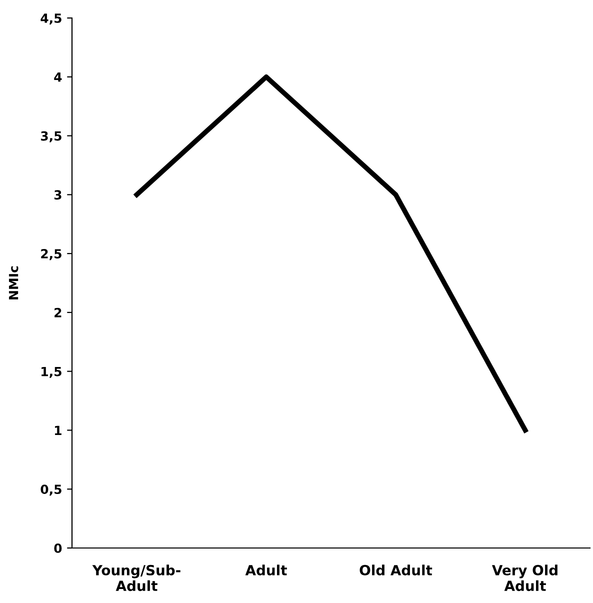 The image size is (593, 603). Describe the element at coordinates (58, 77) in the screenshot. I see `y-tick-label: 4` at that location.